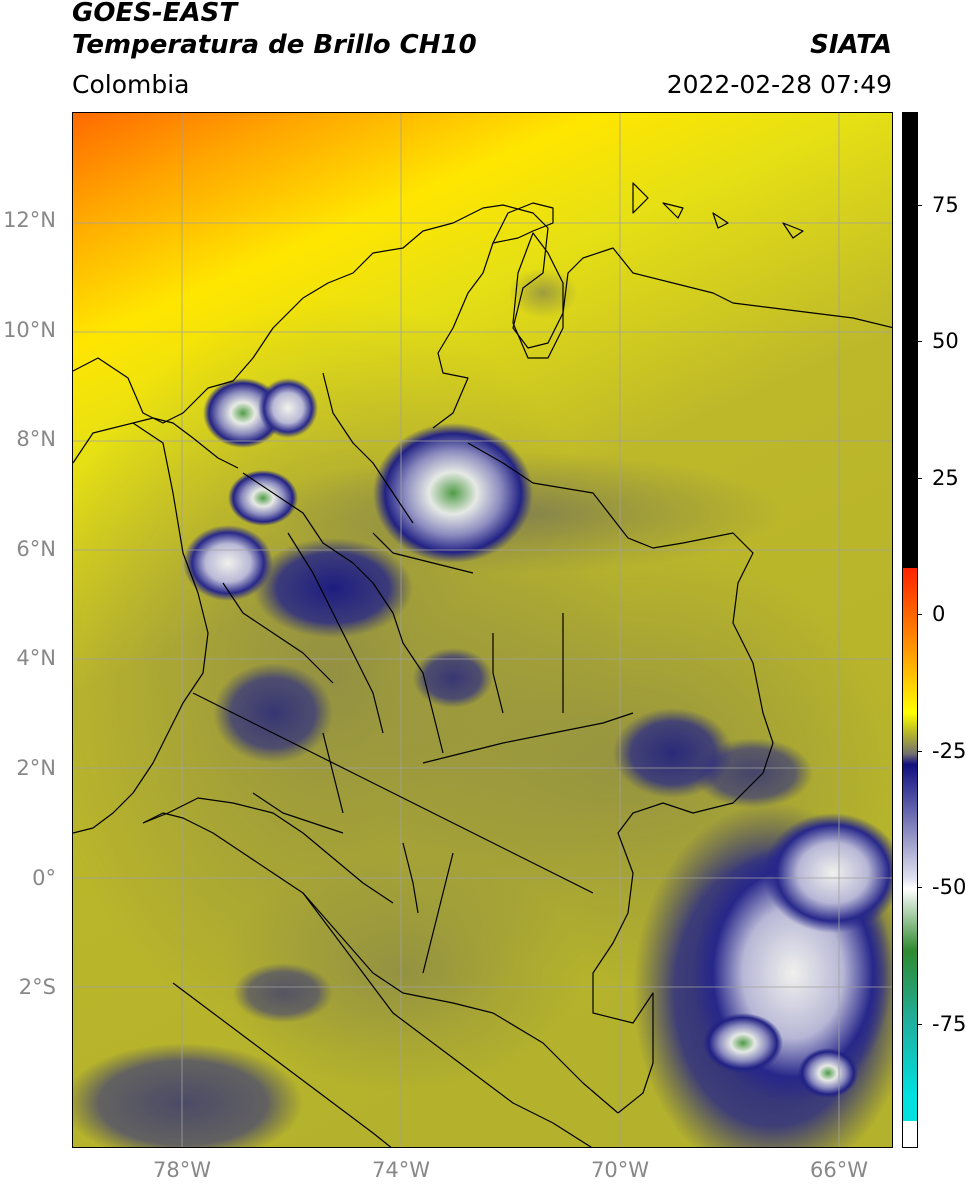  What do you see at coordinates (29, 220) in the screenshot?
I see `lat-label-12n: 12°N` at bounding box center [29, 220].